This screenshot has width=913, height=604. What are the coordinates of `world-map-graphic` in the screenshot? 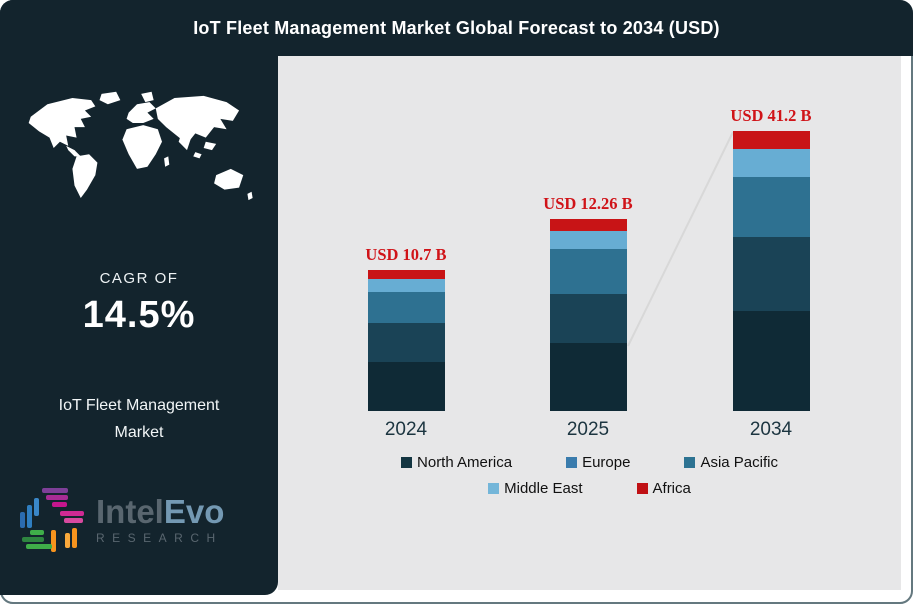 It's located at (140, 146).